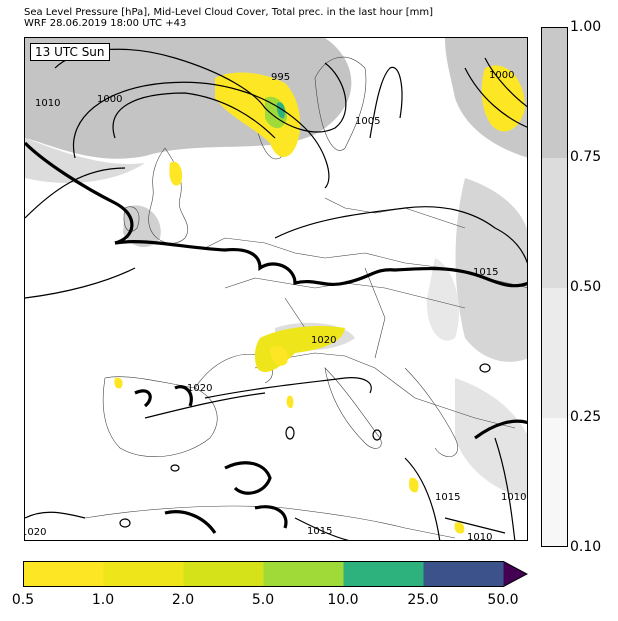  Describe the element at coordinates (442, 299) in the screenshot. I see `cloud-area-east-light` at that location.